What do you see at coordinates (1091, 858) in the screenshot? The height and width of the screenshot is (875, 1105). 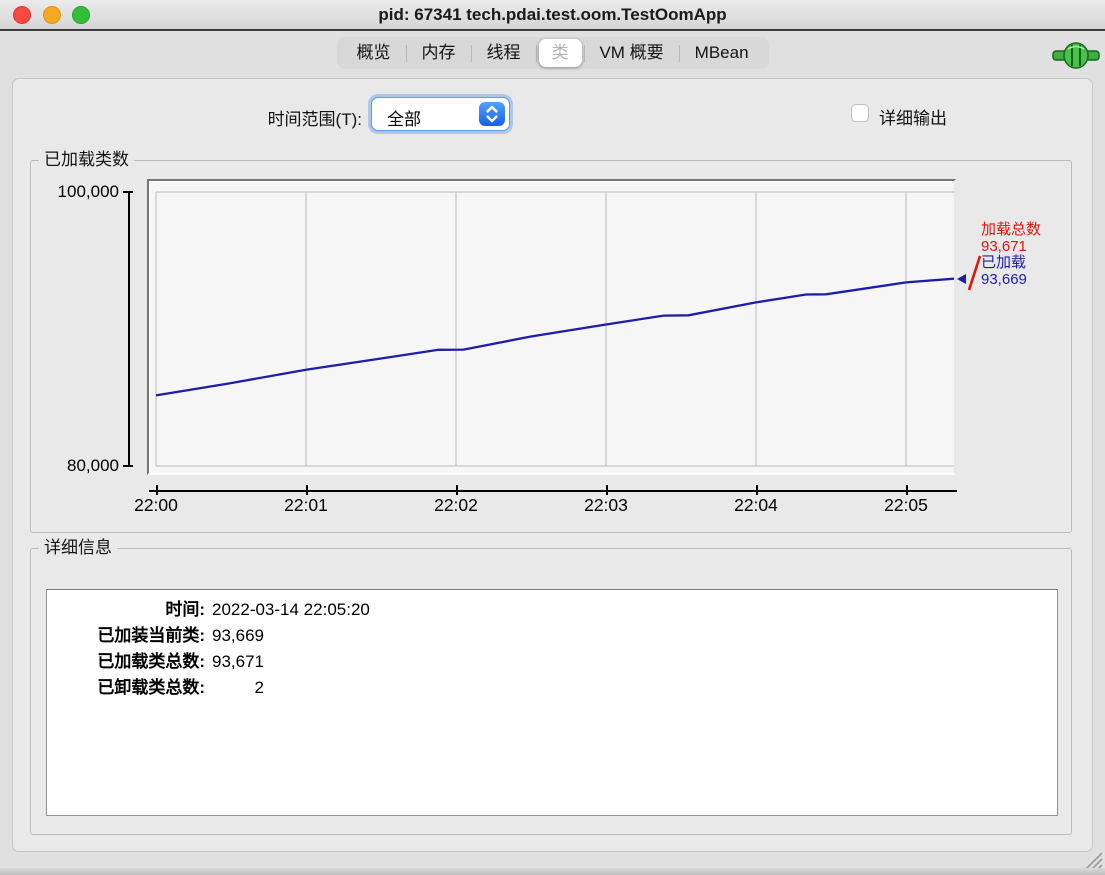 I see `resize-grip` at bounding box center [1091, 858].